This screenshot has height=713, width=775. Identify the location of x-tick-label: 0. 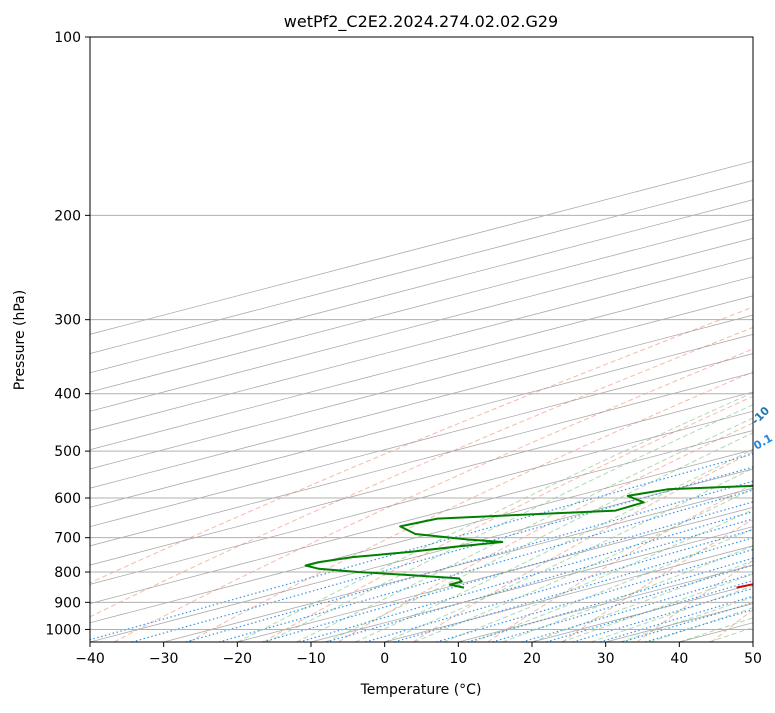
(384, 659).